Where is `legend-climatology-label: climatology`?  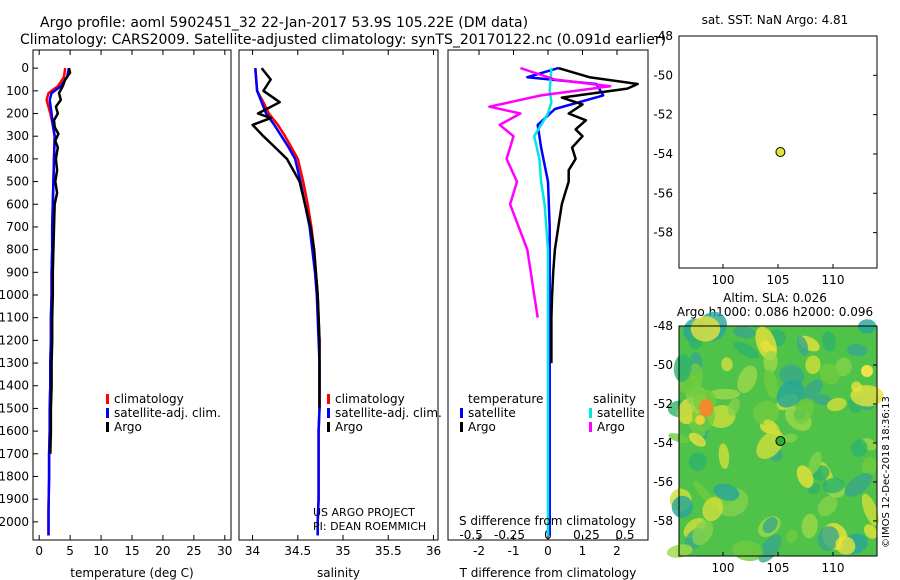
legend-climatology-label: climatology is located at coordinates (370, 399).